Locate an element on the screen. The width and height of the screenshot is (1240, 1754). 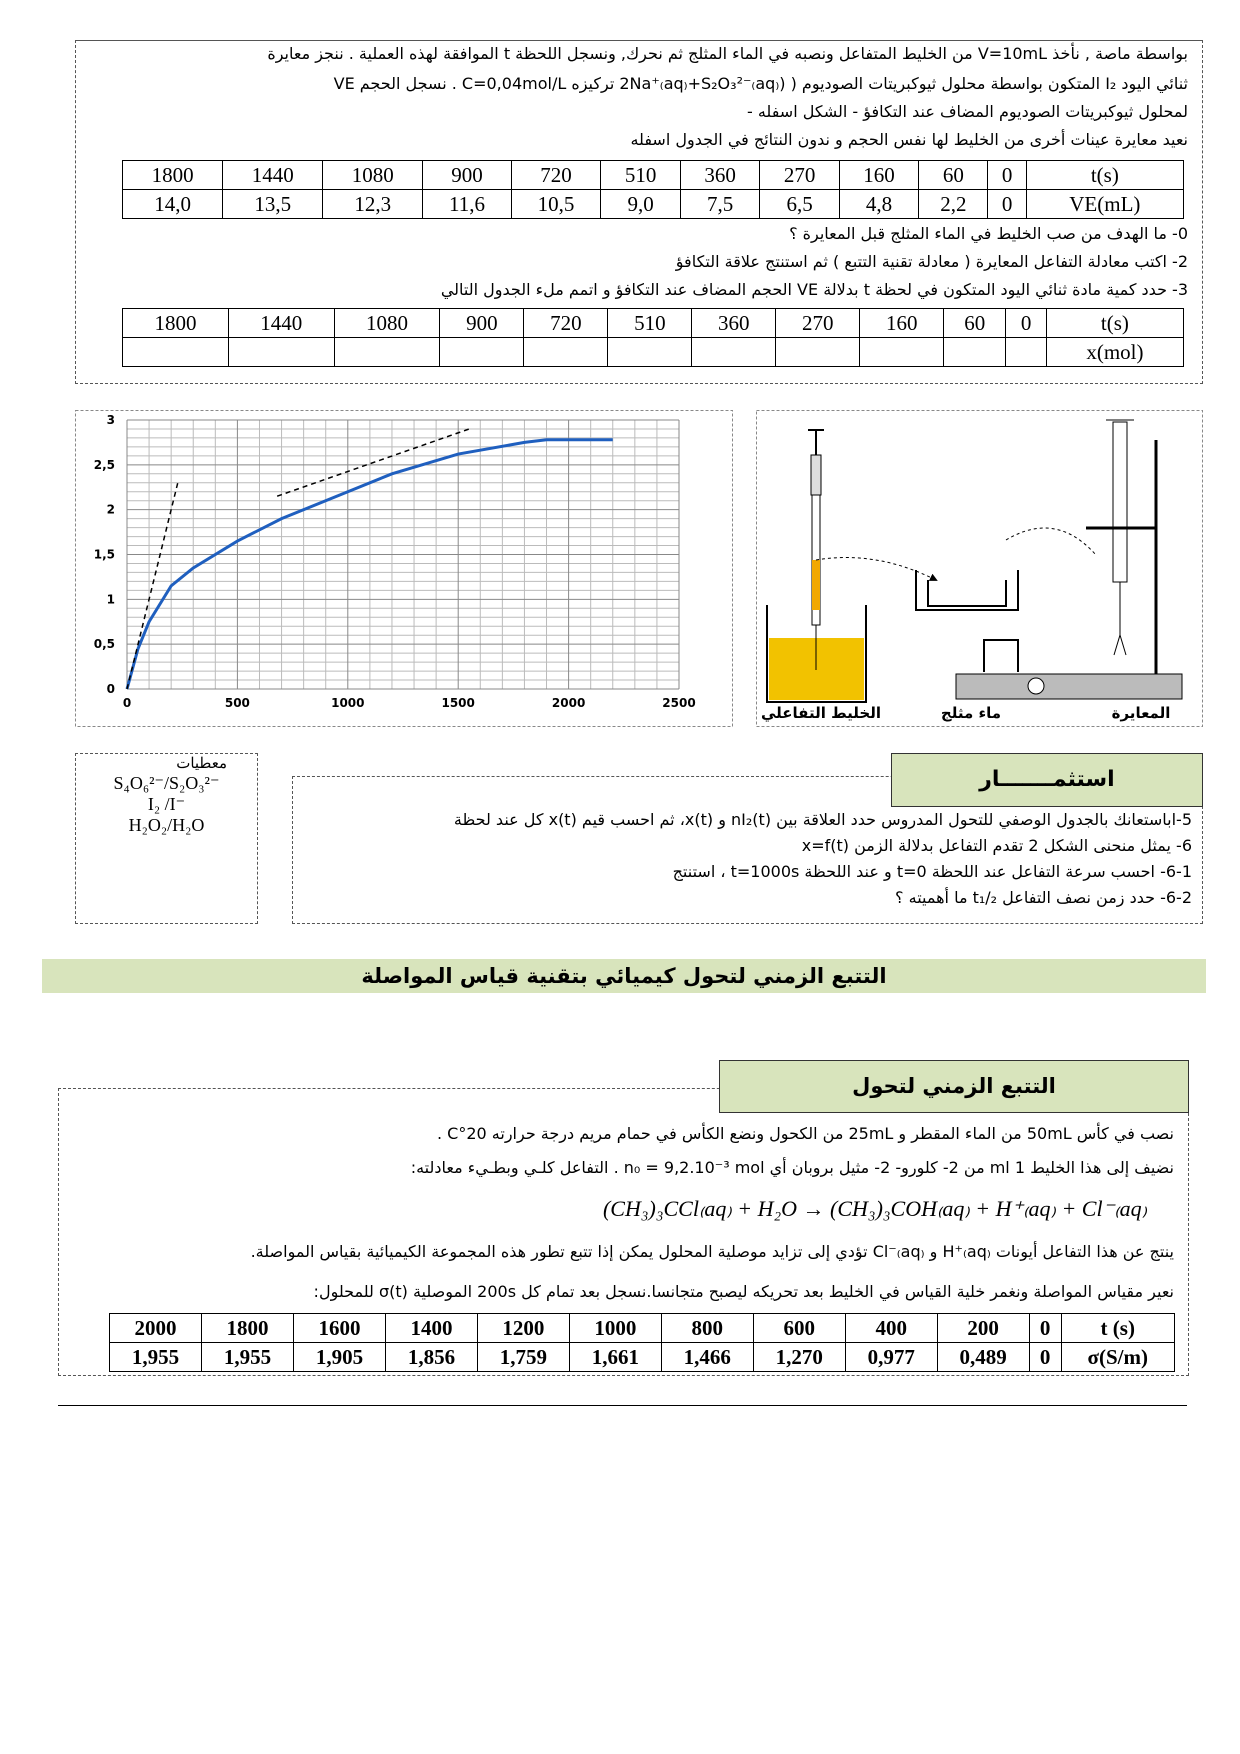
table-cell: 9,0 is located at coordinates (640, 204).